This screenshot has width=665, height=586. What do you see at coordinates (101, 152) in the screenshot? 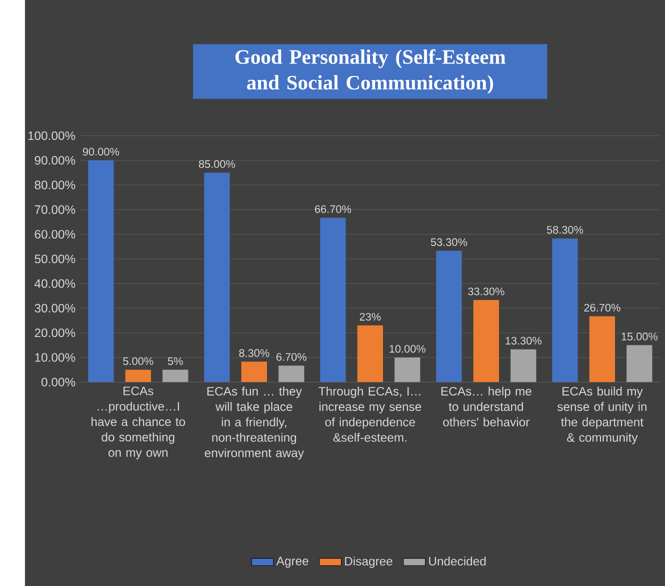
I see `data-label: 90.00%` at bounding box center [101, 152].